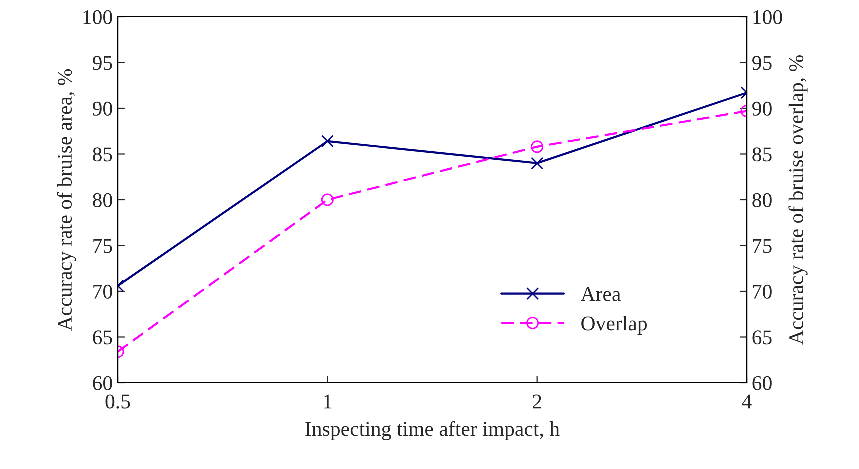  What do you see at coordinates (103, 291) in the screenshot?
I see `y-tick-label: 70` at bounding box center [103, 291].